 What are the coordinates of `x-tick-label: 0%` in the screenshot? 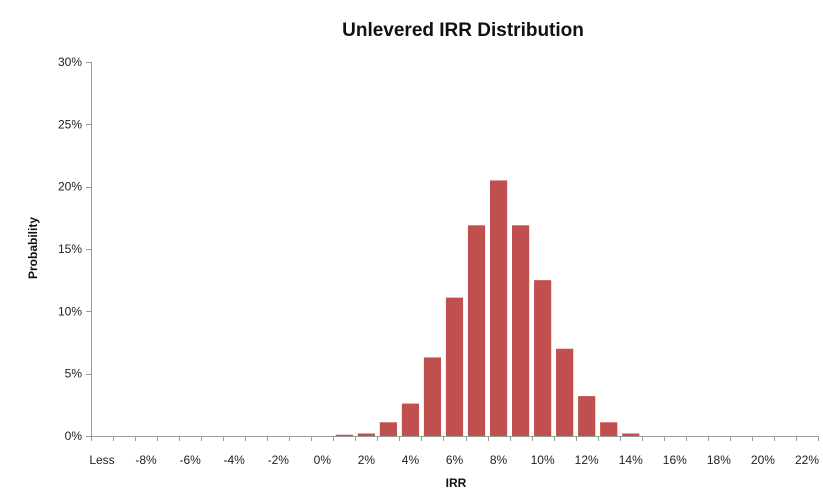 It's located at (323, 460).